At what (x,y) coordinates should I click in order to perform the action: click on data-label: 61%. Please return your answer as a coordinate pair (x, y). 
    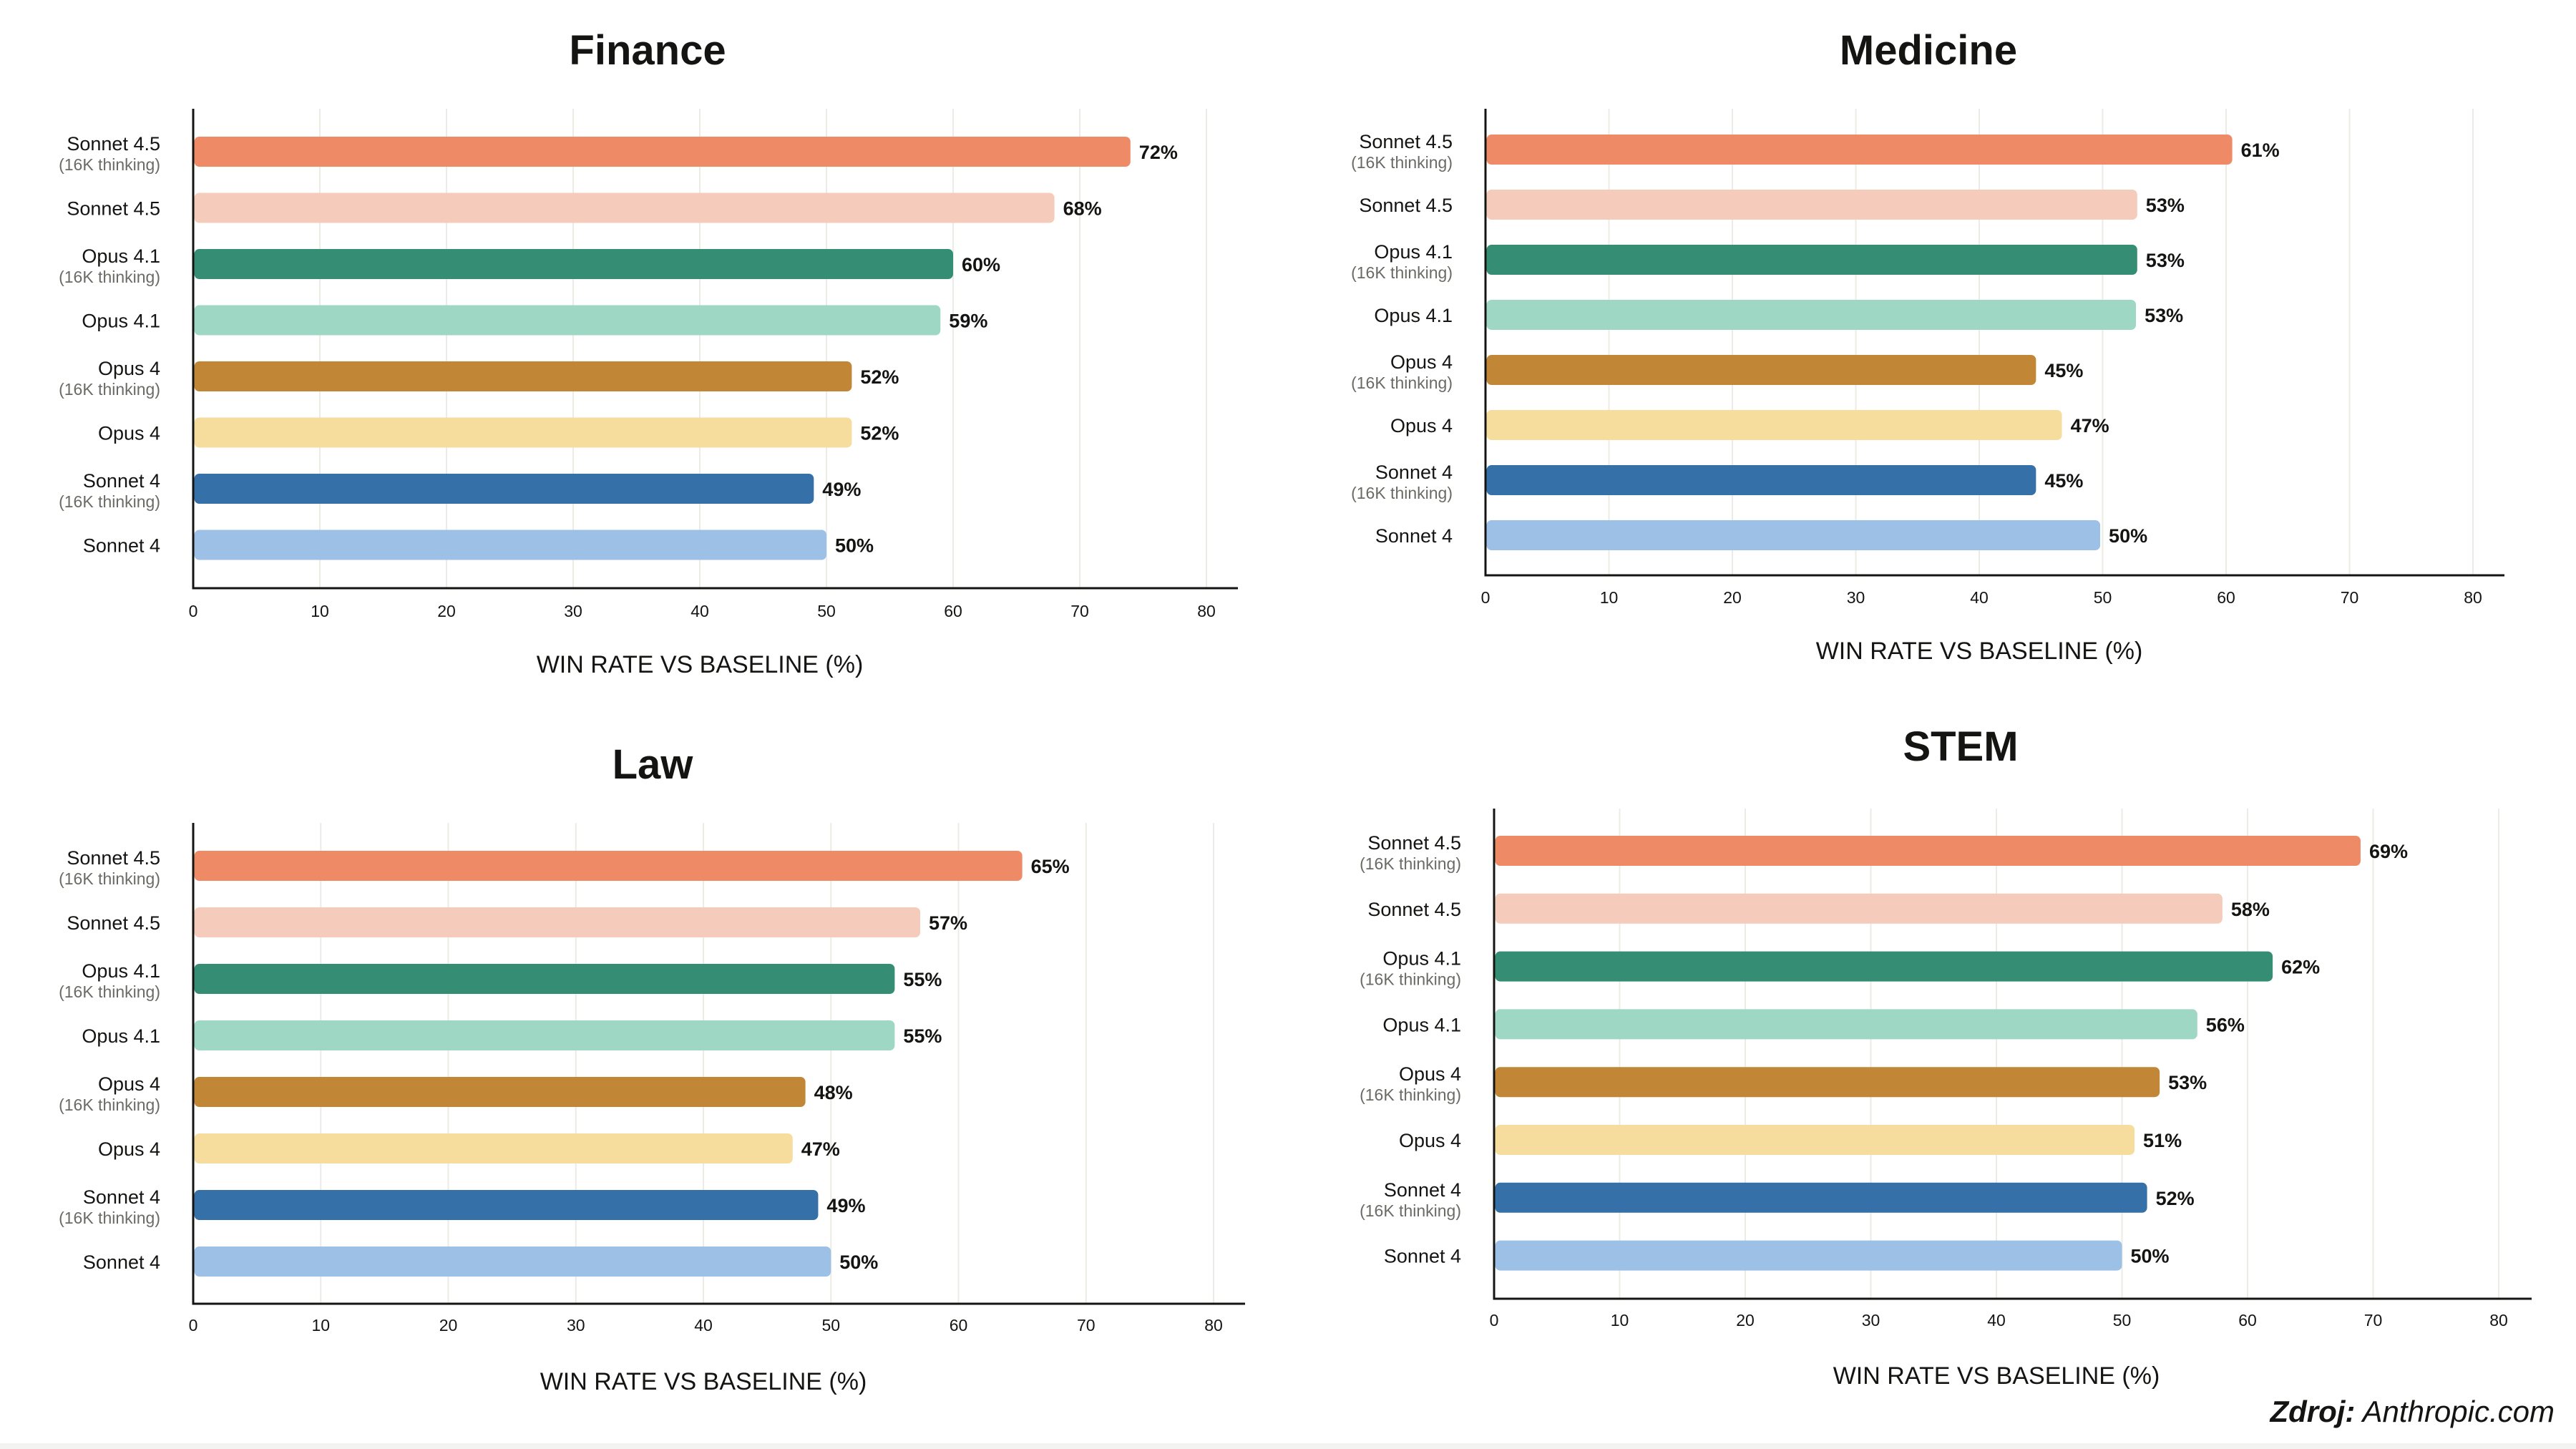
    Looking at the image, I should click on (2260, 150).